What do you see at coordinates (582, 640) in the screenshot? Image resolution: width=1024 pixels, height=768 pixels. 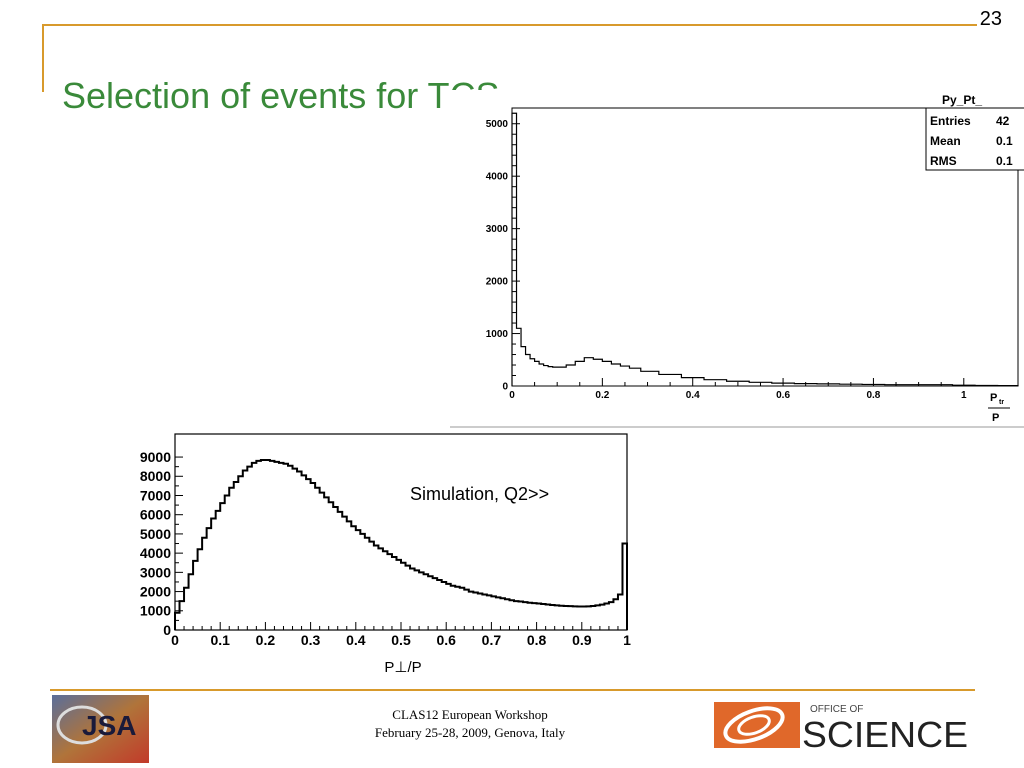 I see `x-tick-label: 0.9` at bounding box center [582, 640].